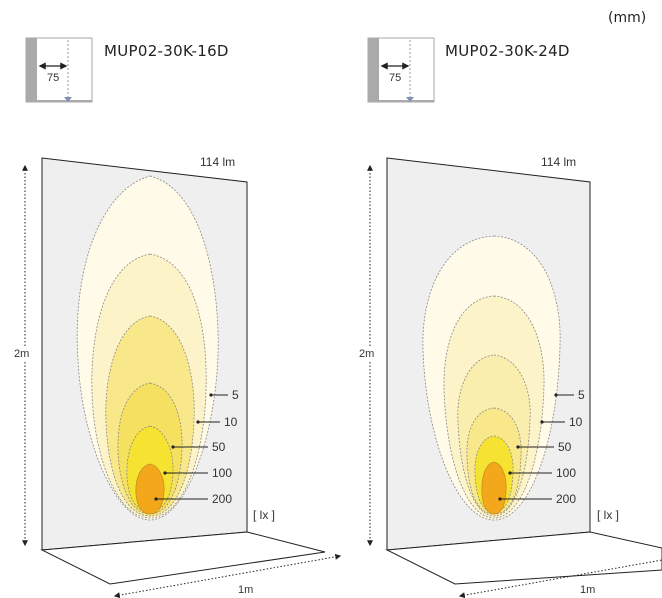 Image resolution: width=662 pixels, height=598 pixels. What do you see at coordinates (523, 558) in the screenshot?
I see `floor-plane` at bounding box center [523, 558].